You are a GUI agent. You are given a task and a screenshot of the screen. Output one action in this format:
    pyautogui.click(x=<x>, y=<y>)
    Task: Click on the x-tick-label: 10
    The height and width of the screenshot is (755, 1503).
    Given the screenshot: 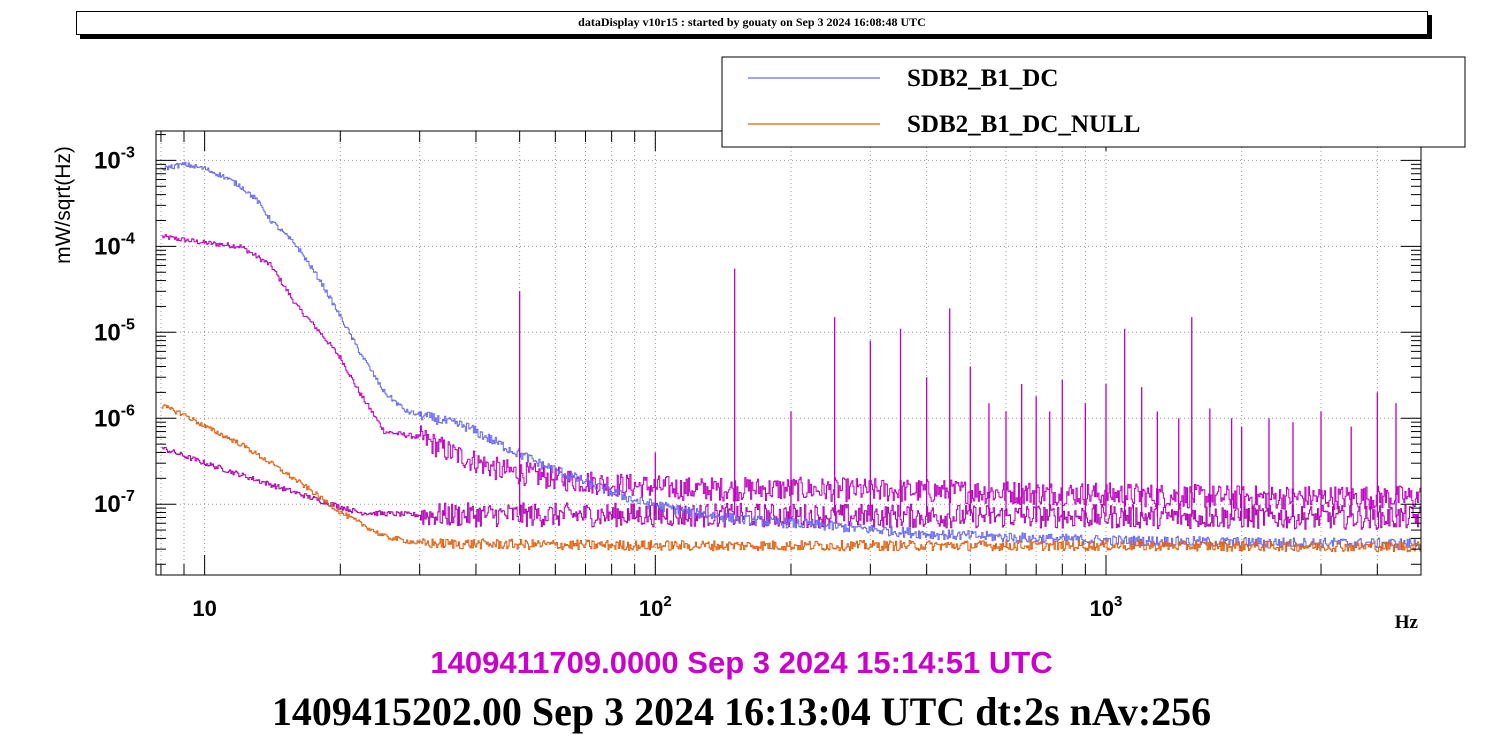 What is the action you would take?
    pyautogui.click(x=204, y=608)
    